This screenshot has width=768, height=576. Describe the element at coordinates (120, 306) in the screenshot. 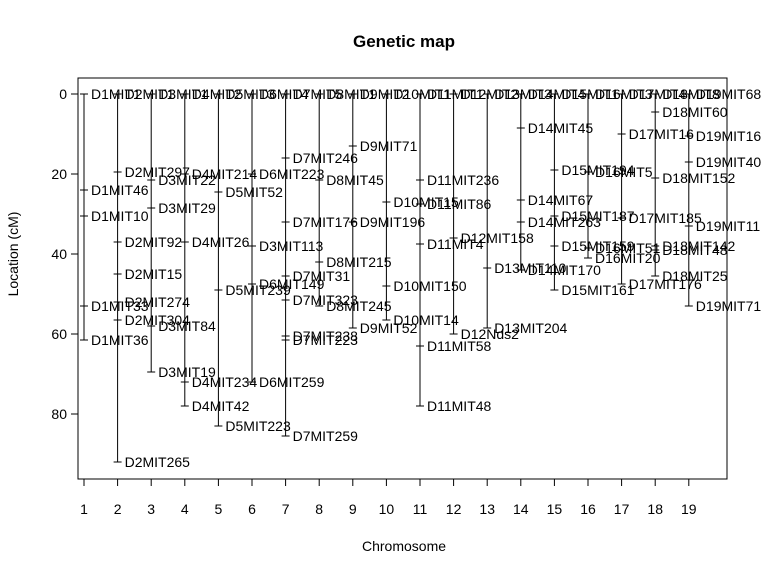

I see `marker-label: D1MIT33` at that location.